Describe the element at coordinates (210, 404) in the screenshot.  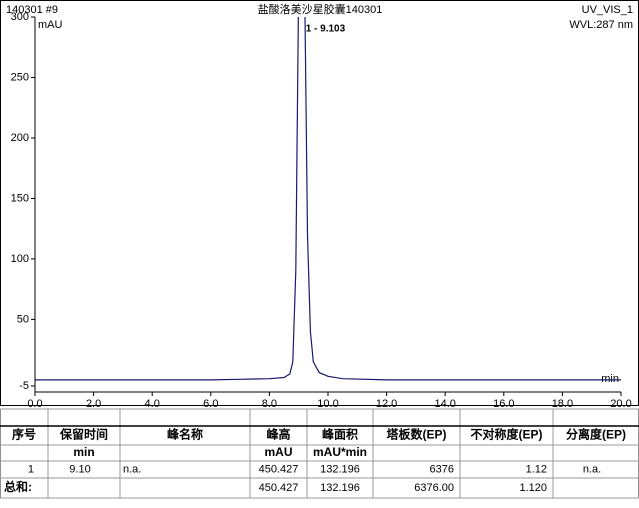
I see `x-tick-label: 6.0` at that location.